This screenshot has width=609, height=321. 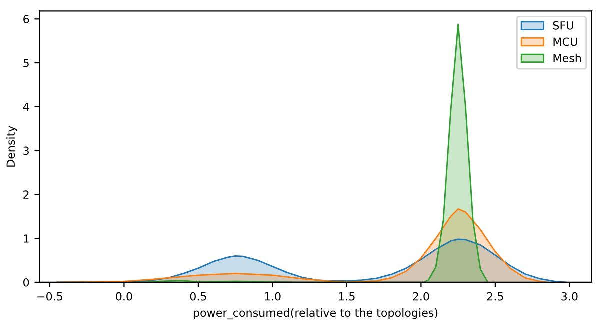 What do you see at coordinates (12, 146) in the screenshot?
I see `y-axis-title: Density` at bounding box center [12, 146].